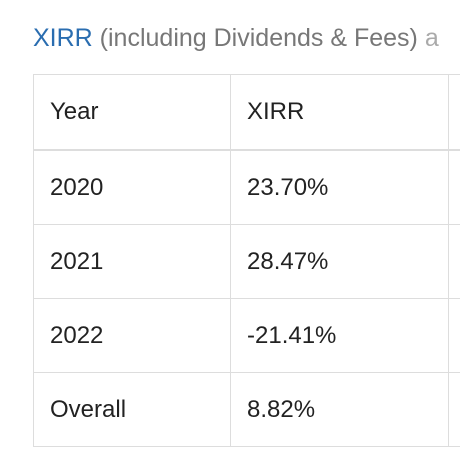 This screenshot has width=460, height=470. What do you see at coordinates (132, 187) in the screenshot?
I see `year-cell: 2020` at bounding box center [132, 187].